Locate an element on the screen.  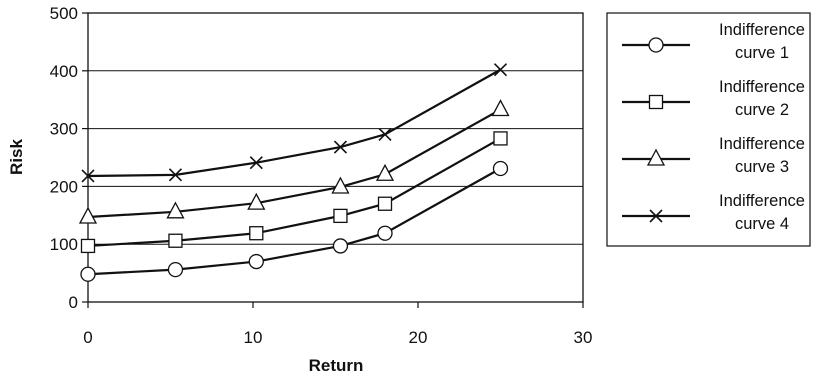
series-1-line is located at coordinates (294, 221).